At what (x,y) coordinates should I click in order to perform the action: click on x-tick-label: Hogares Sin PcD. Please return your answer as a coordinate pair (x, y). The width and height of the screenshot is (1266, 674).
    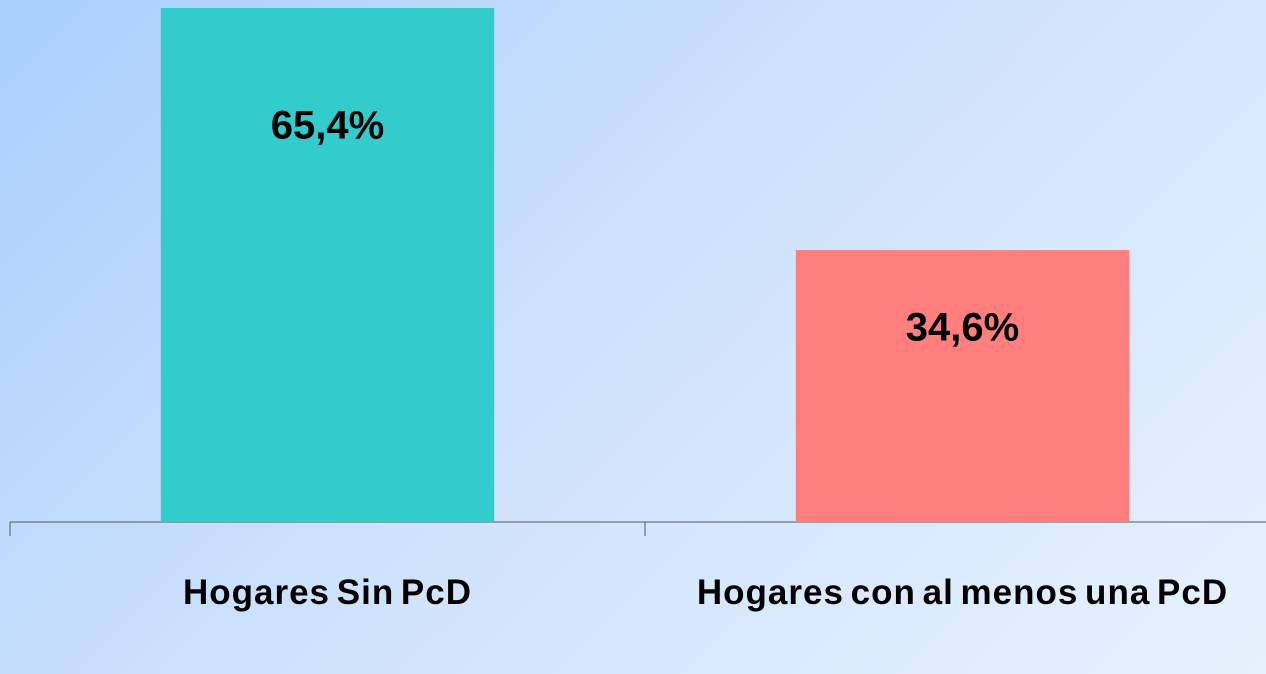
    Looking at the image, I should click on (327, 592).